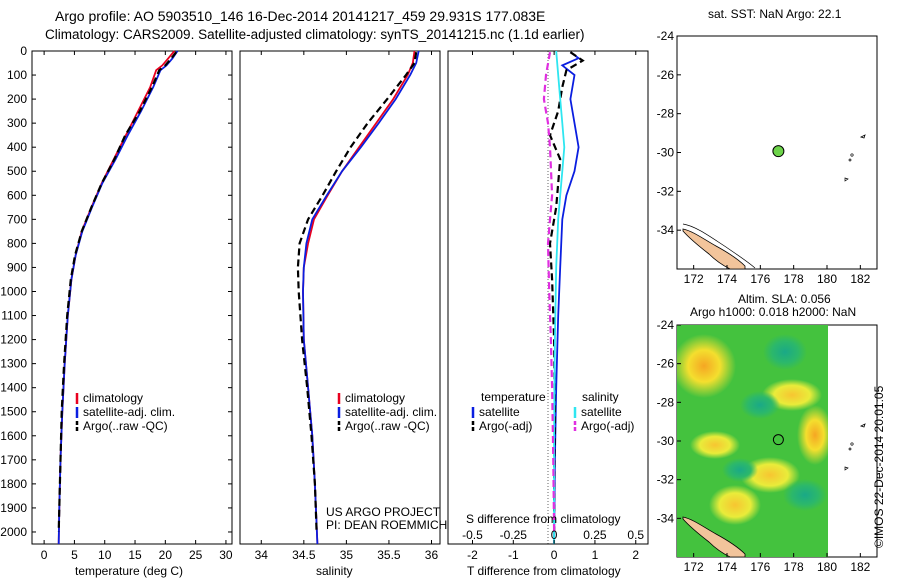 This screenshot has height=580, width=900. What do you see at coordinates (13, 291) in the screenshot?
I see `depth-tick-label: 1000` at bounding box center [13, 291].